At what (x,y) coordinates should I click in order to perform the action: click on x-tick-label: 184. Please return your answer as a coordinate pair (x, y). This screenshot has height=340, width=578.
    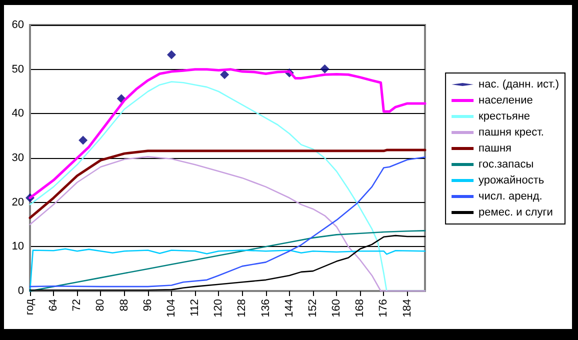
    Looking at the image, I should click on (407, 308).